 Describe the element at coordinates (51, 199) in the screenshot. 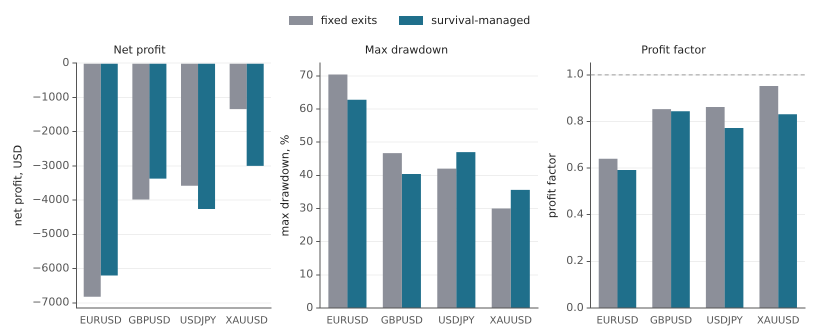

I see `y-tick-label: −4000` at that location.